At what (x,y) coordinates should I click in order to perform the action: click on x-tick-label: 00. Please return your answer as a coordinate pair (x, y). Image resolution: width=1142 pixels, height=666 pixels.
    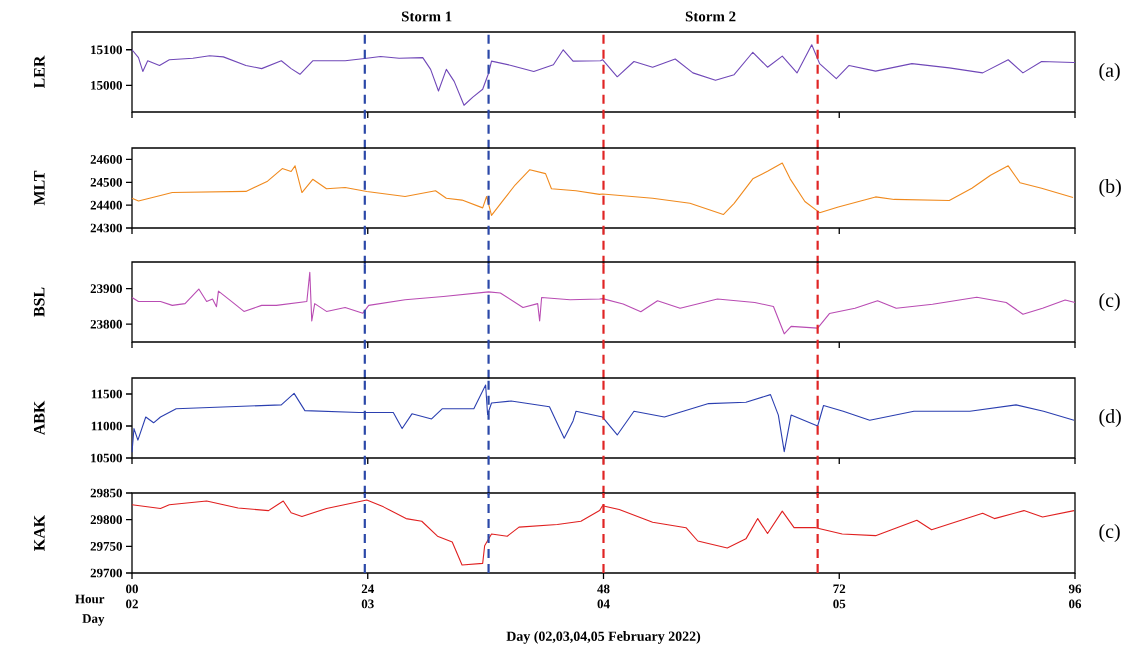
    Looking at the image, I should click on (132, 589).